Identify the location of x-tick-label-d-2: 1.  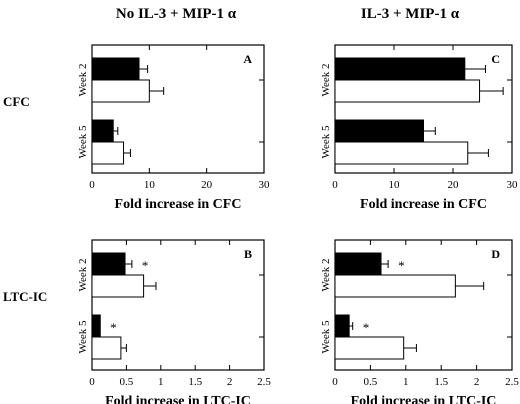
(406, 382).